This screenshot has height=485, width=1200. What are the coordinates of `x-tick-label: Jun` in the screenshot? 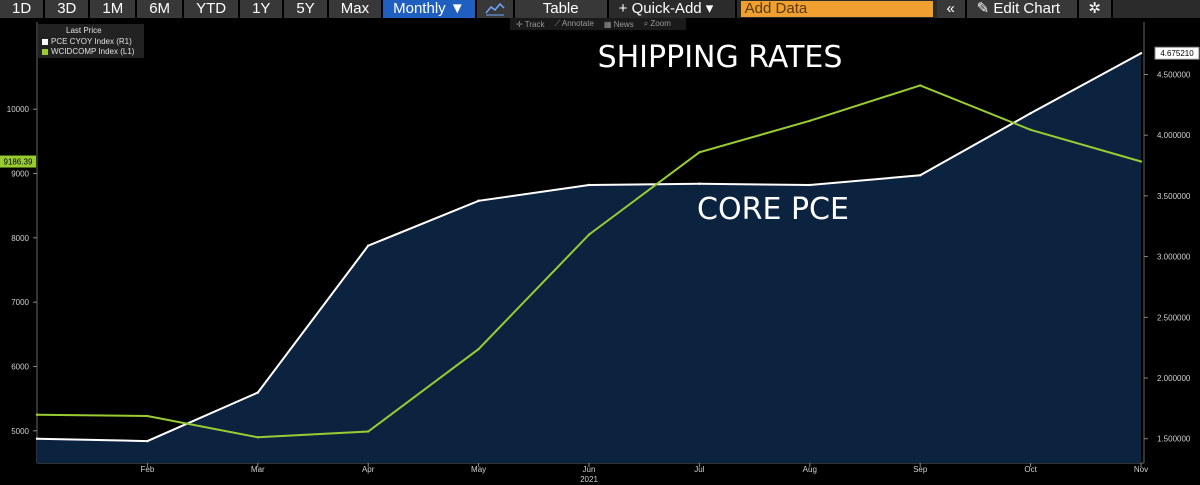 It's located at (589, 469).